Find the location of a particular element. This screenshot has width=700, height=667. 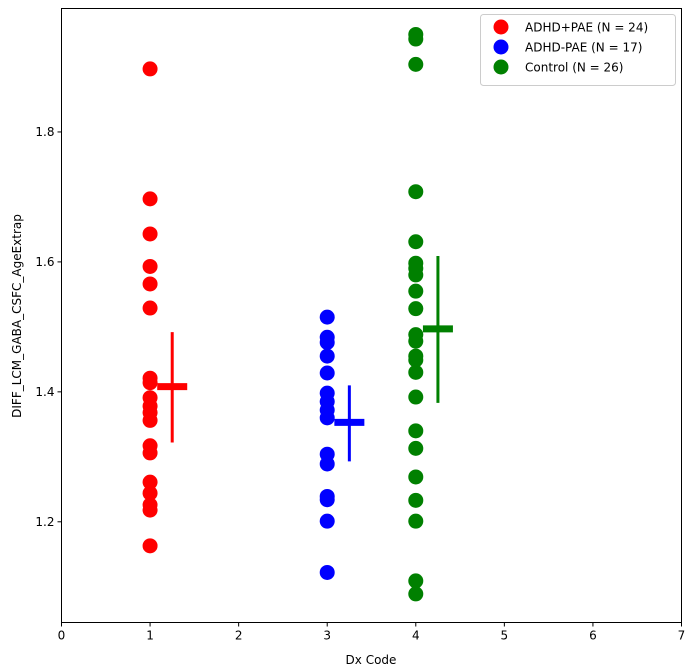

x-tick-label: 1 is located at coordinates (150, 636).